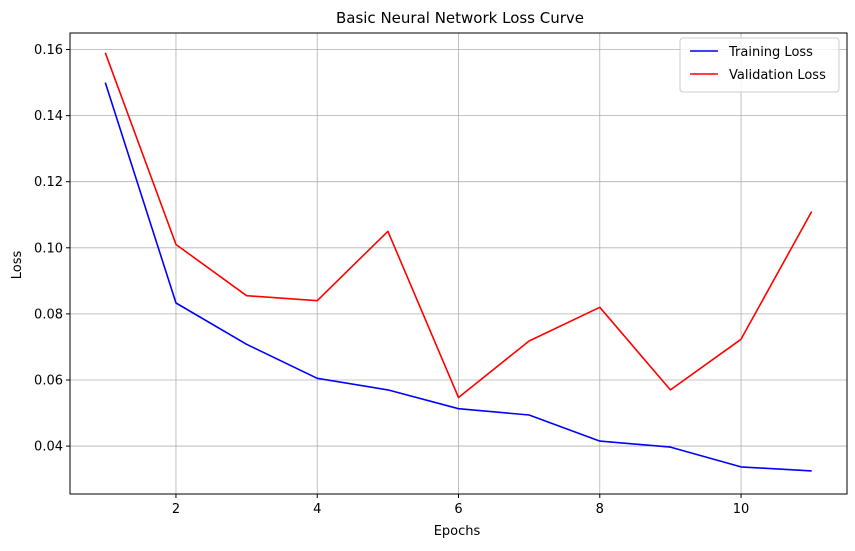 This screenshot has width=855, height=551. I want to click on legend: Training Loss Validation Loss, so click(759, 65).